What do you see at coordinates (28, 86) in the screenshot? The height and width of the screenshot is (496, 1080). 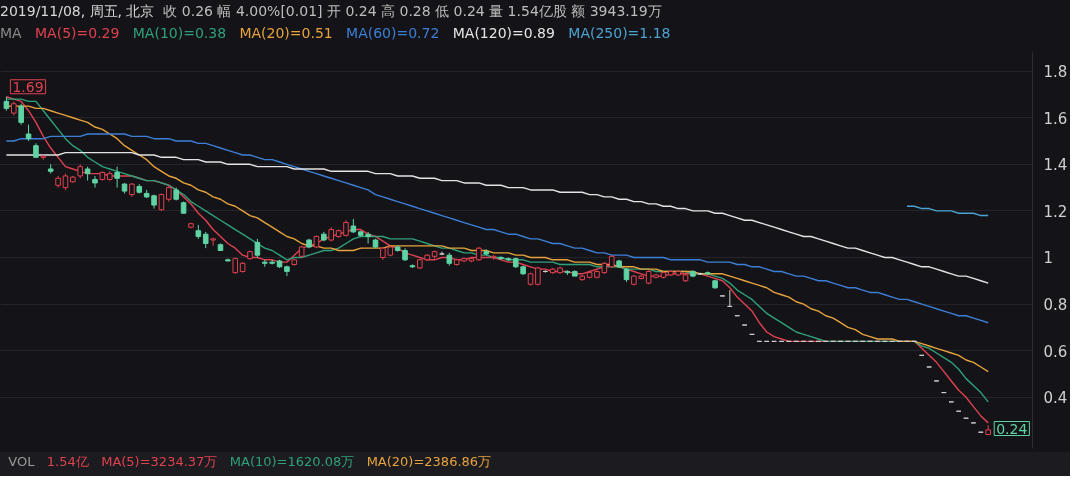 I see `annotation: 1.69` at bounding box center [28, 86].